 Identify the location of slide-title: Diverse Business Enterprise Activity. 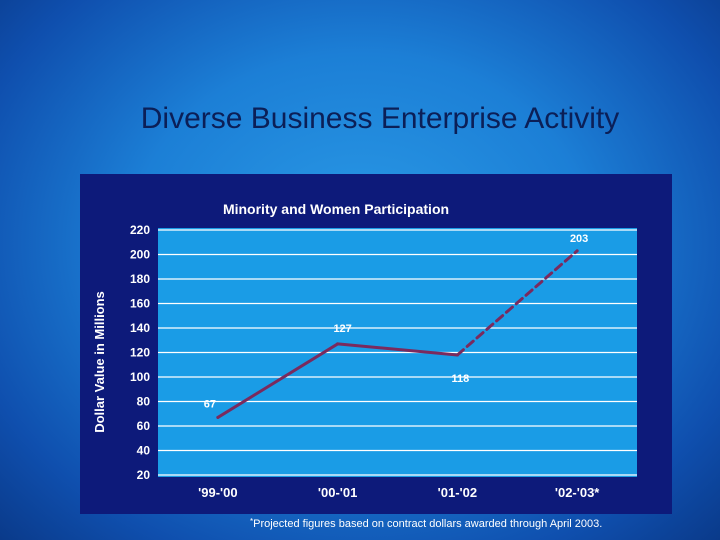
(380, 118).